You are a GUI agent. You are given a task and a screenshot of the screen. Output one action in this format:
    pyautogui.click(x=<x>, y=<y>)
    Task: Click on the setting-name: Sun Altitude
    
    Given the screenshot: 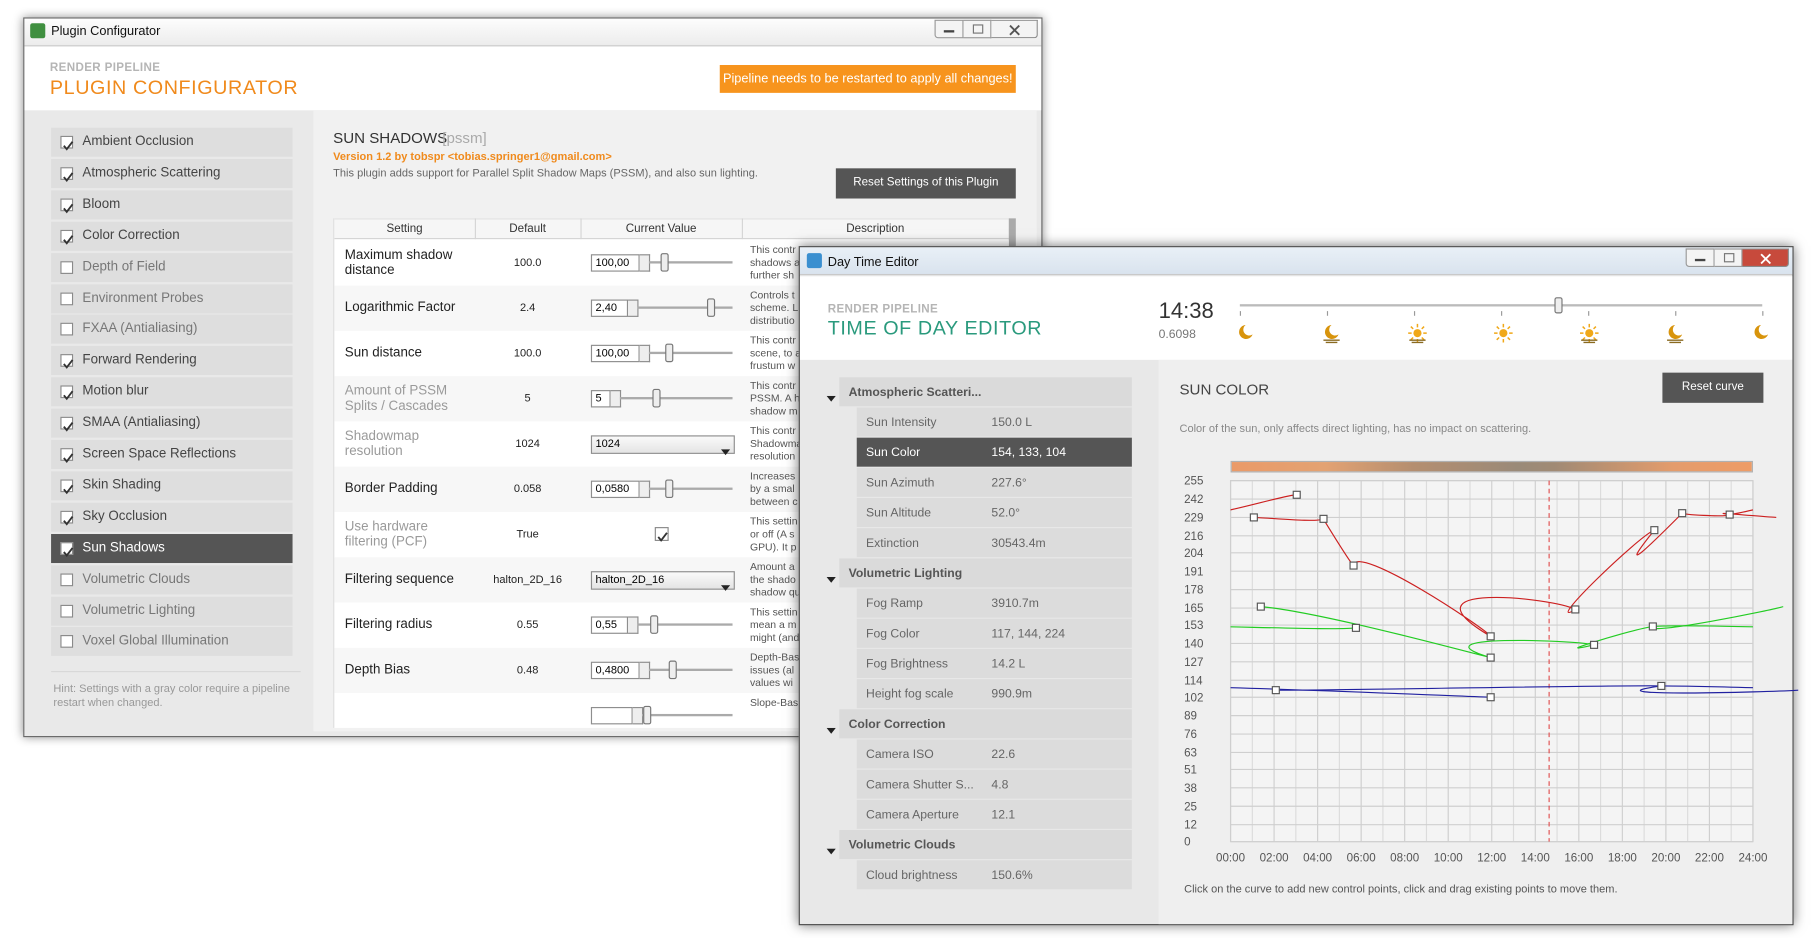 What is the action you would take?
    pyautogui.click(x=899, y=513)
    